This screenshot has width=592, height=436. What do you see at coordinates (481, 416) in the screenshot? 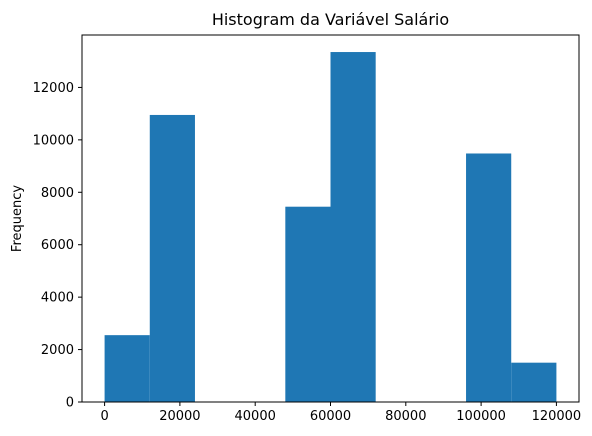
I see `x-tick-label: 100000` at bounding box center [481, 416].